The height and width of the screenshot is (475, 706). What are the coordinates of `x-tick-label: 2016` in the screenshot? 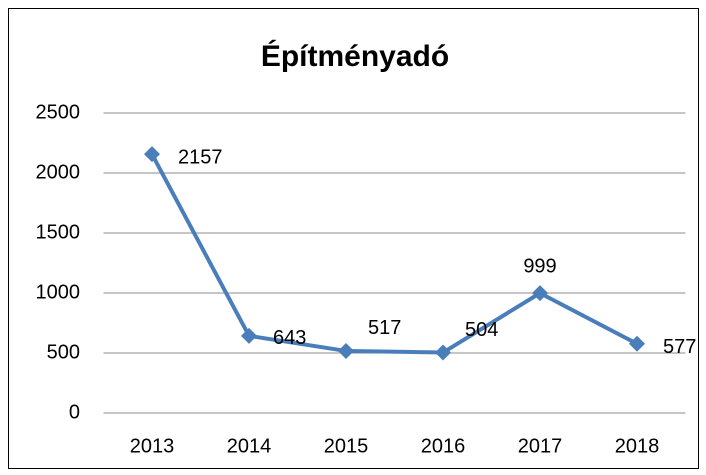 It's located at (443, 446).